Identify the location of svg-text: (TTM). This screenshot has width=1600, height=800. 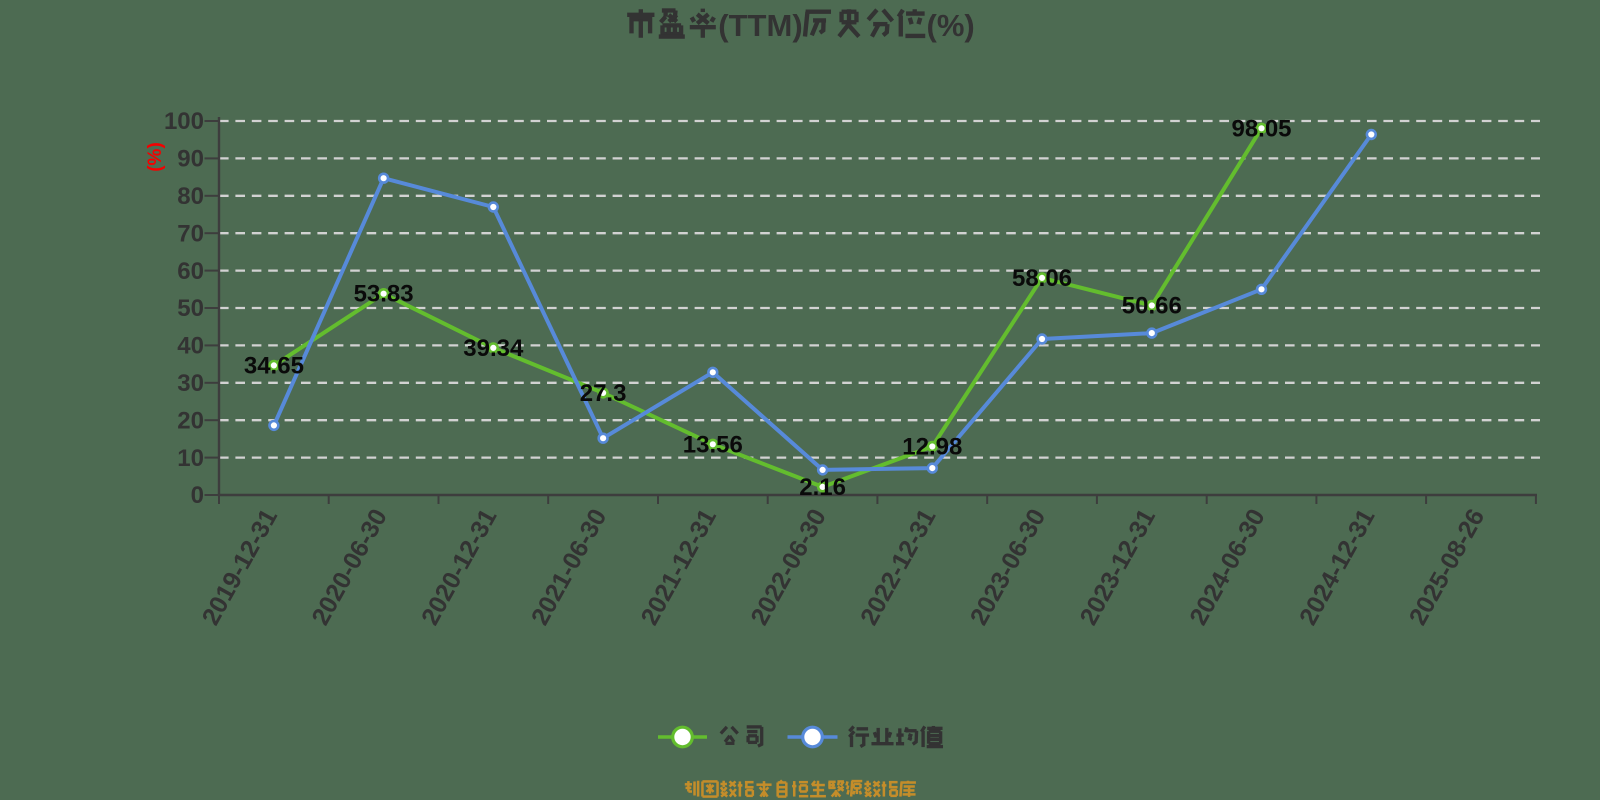
(760, 25).